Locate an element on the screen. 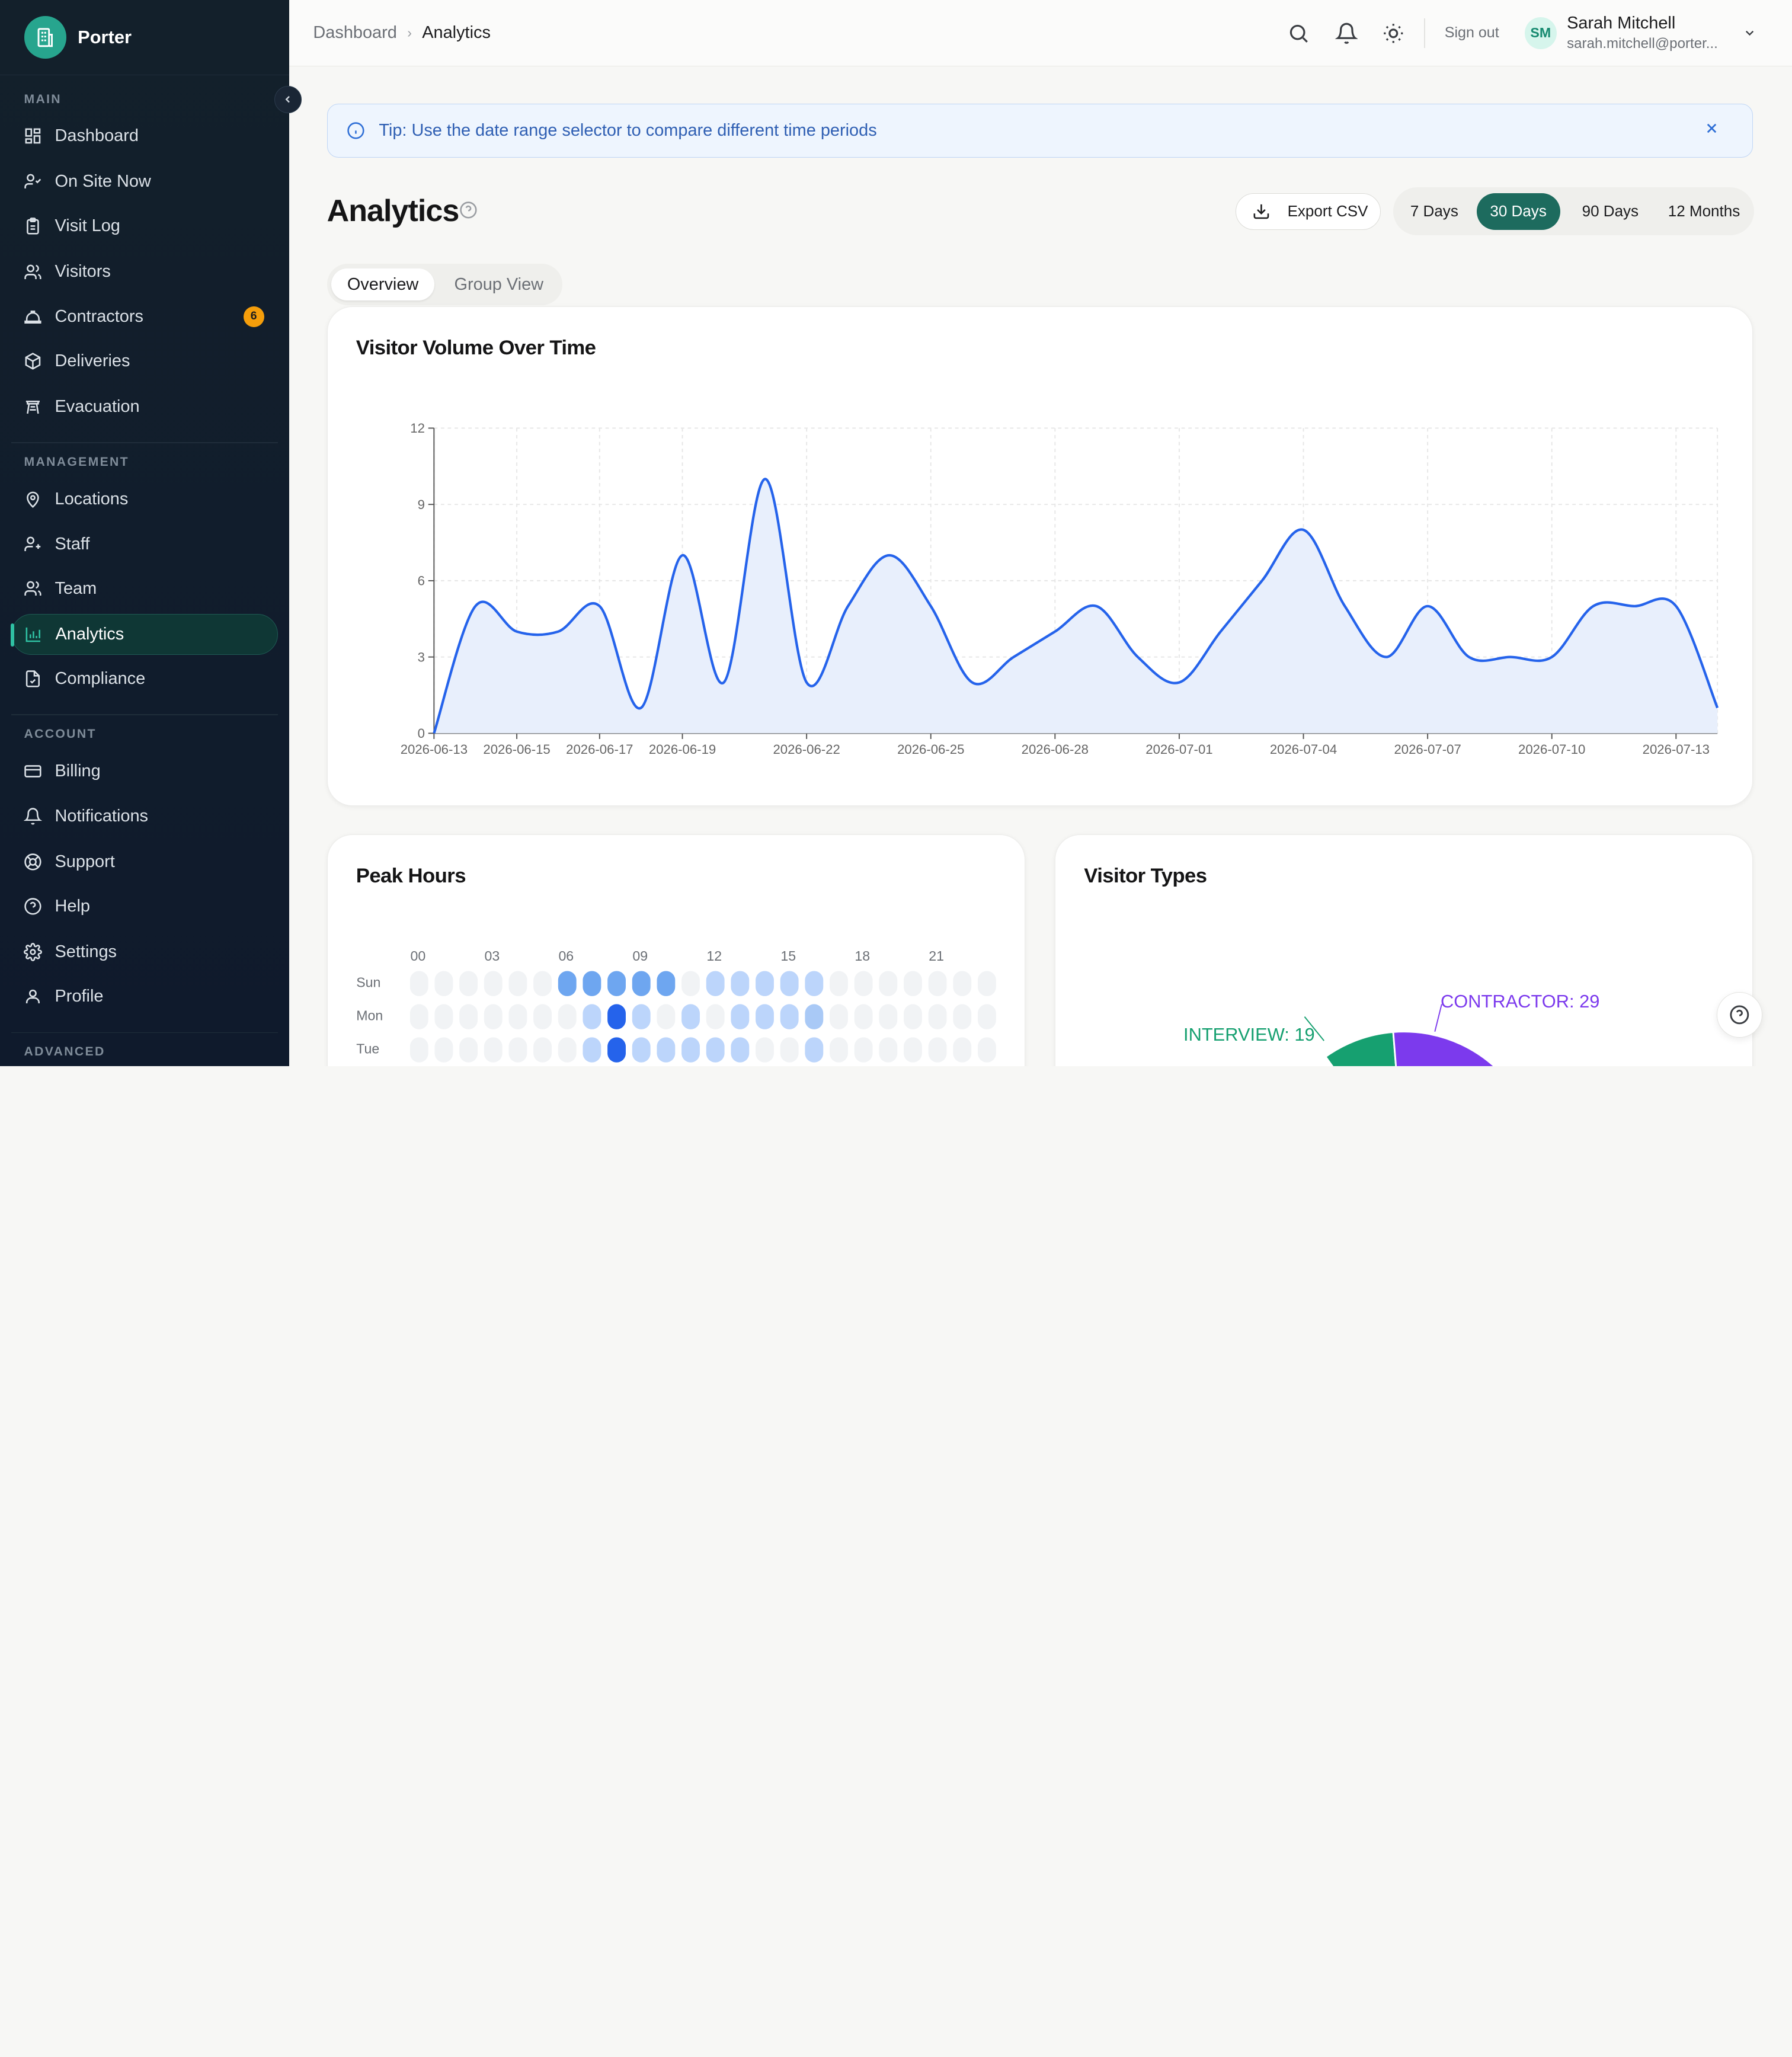 Image resolution: width=1792 pixels, height=2057 pixels. user-plus-icon is located at coordinates (32, 543).